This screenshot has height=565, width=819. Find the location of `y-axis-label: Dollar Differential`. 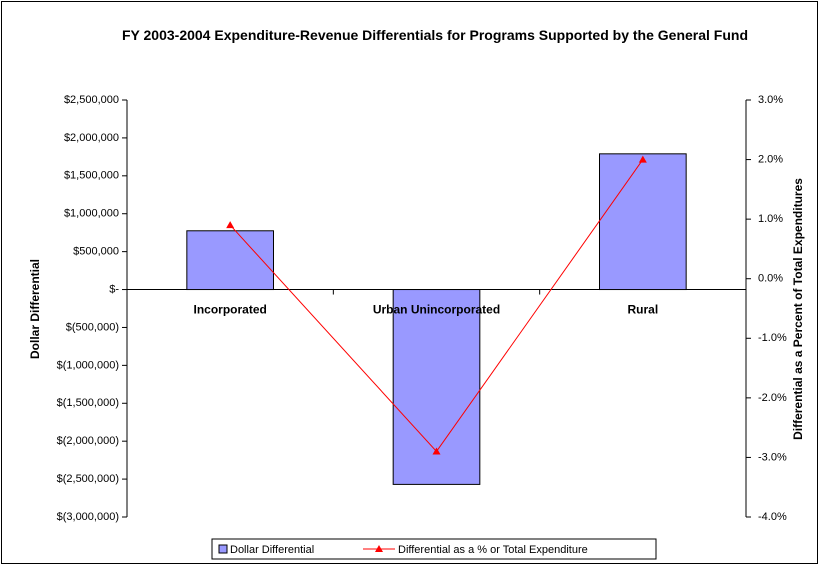

y-axis-label: Dollar Differential is located at coordinates (35, 309).